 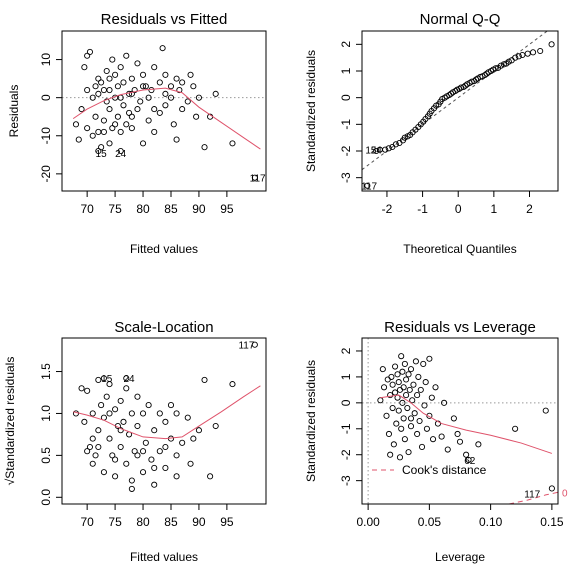 What do you see at coordinates (311, 421) in the screenshot?
I see `y-axis-label: Standardized residuals` at bounding box center [311, 421].